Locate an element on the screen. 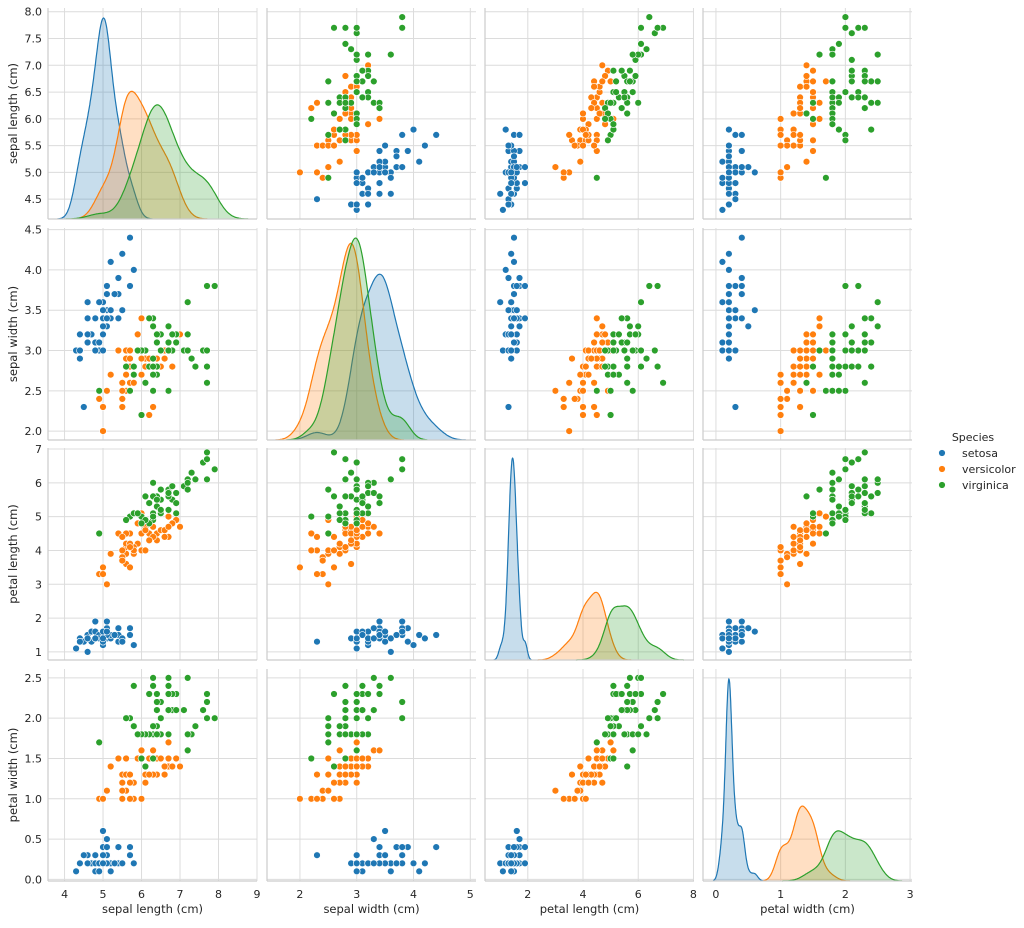  x-axis-label: petal width (cm) is located at coordinates (807, 909).